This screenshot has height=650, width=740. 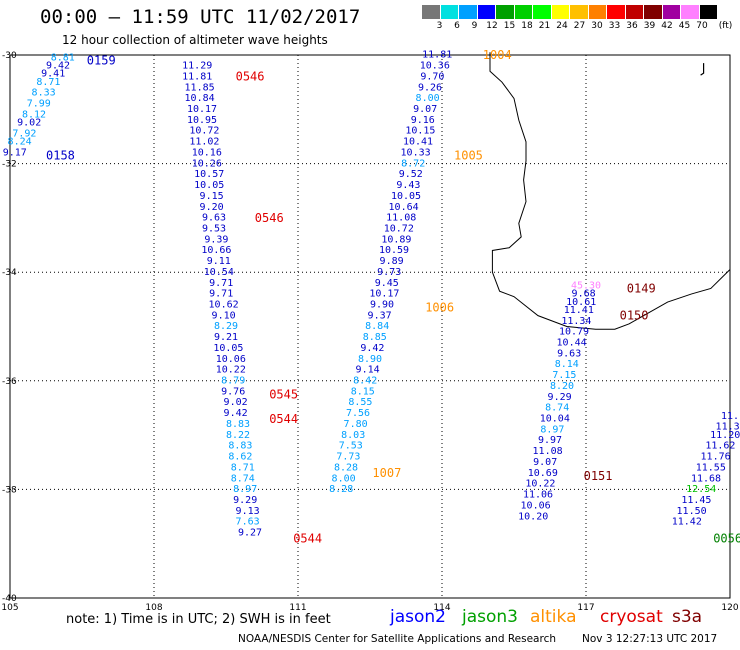 I want to click on scale-label: 9, so click(x=474, y=26).